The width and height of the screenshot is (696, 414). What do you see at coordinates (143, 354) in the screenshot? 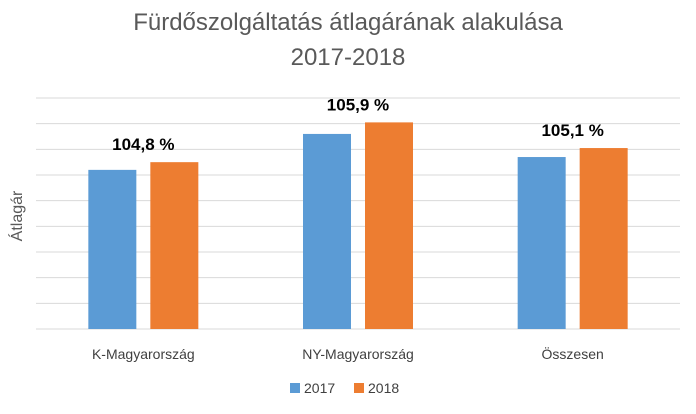
I see `category-label-0: K-Magyarország` at bounding box center [143, 354].